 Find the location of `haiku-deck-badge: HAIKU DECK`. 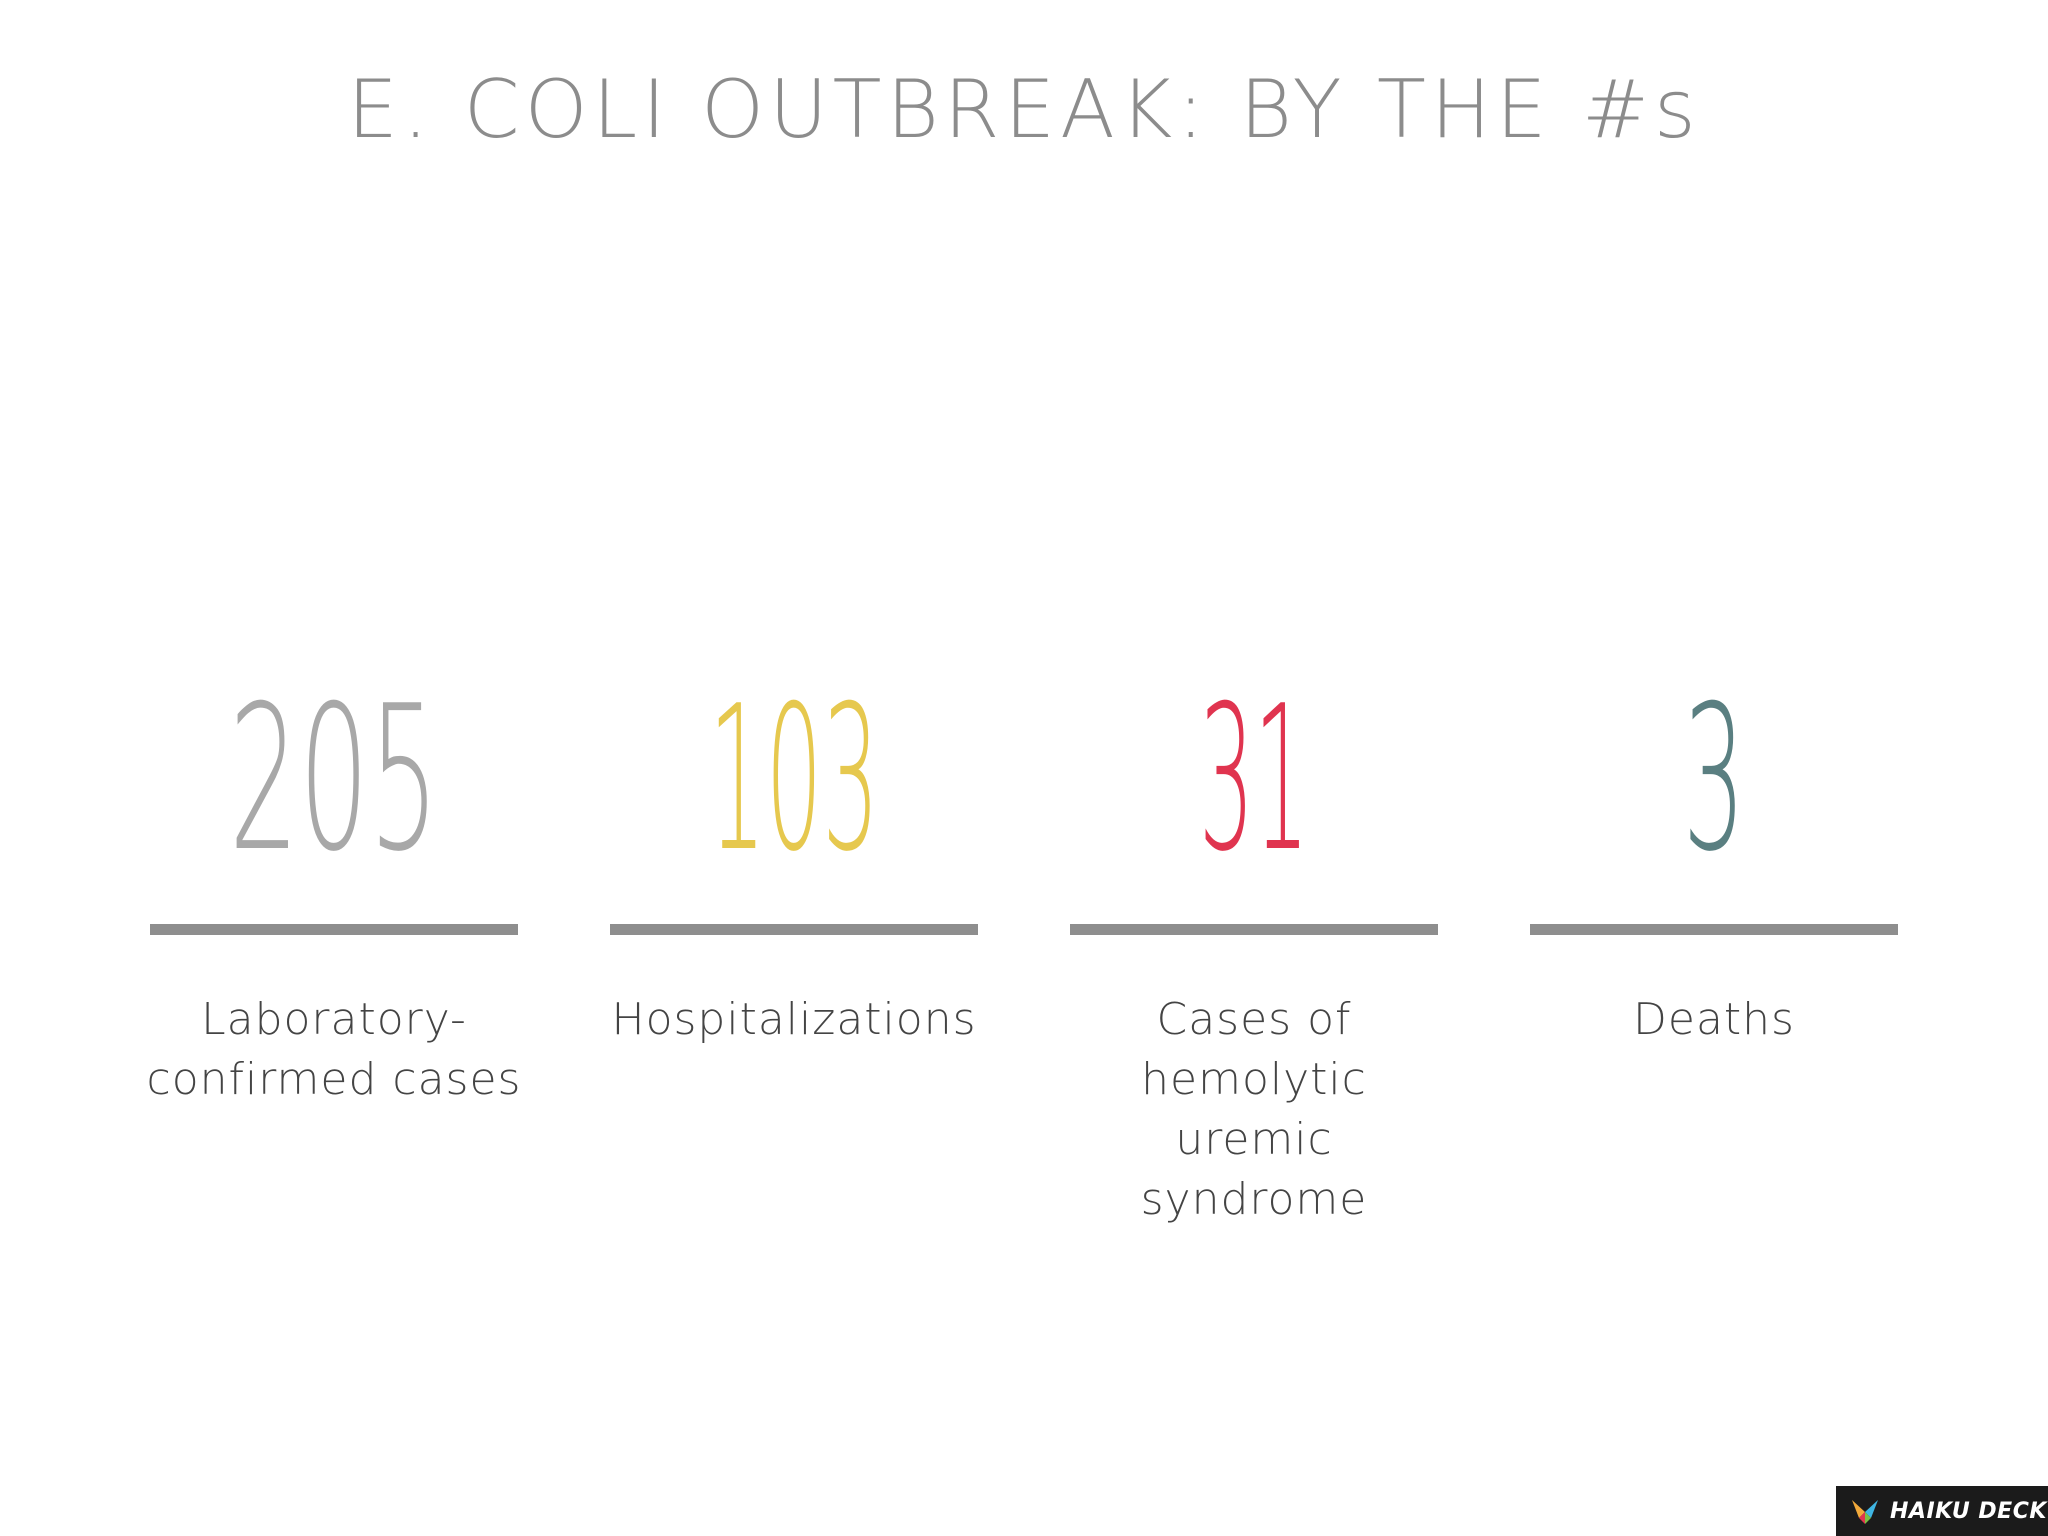

haiku-deck-badge: HAIKU DECK is located at coordinates (1942, 1511).